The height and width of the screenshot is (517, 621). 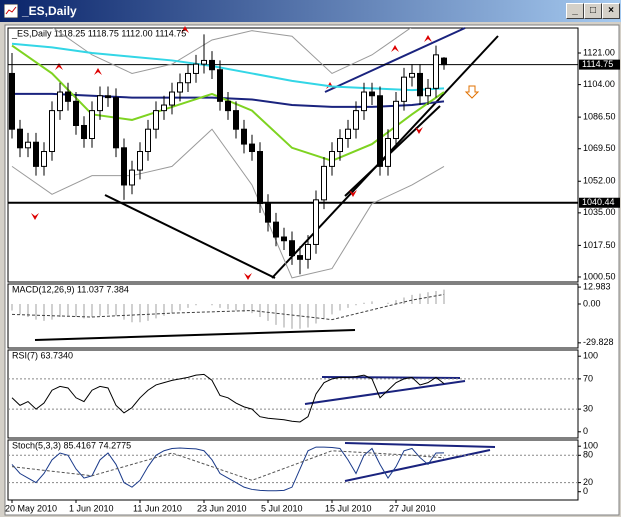 I want to click on pane-label: Stoch(5,3,3) 85.4167 74.2775, so click(x=71, y=445).